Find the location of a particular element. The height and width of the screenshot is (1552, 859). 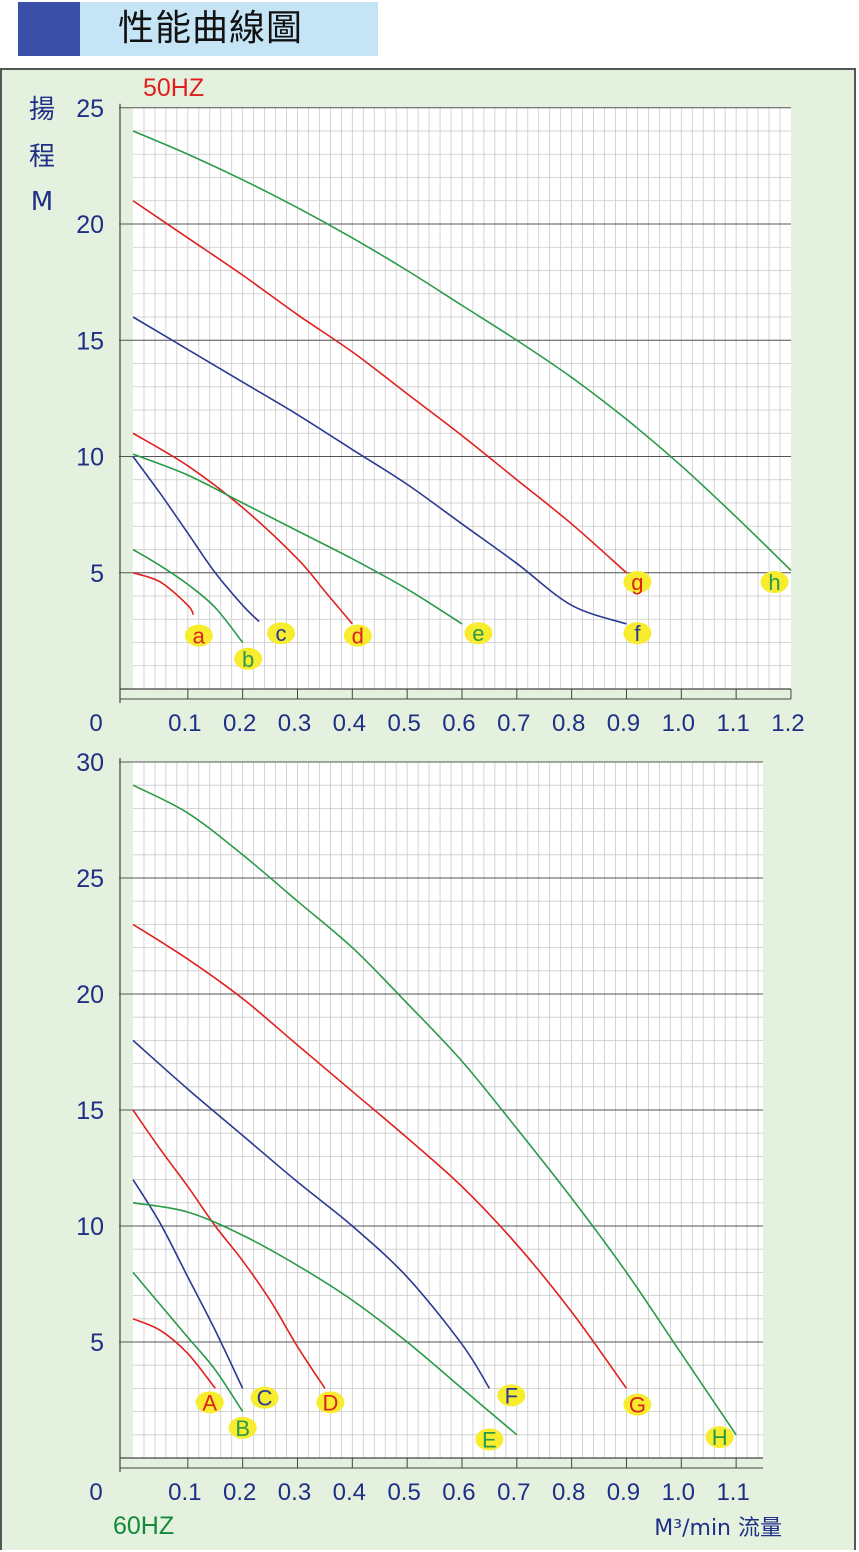

curve-label: f is located at coordinates (637, 633).